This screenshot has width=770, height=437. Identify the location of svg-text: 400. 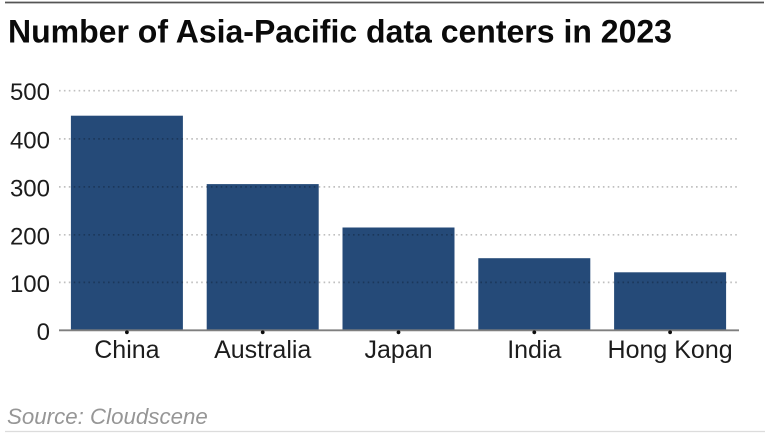
(30, 140).